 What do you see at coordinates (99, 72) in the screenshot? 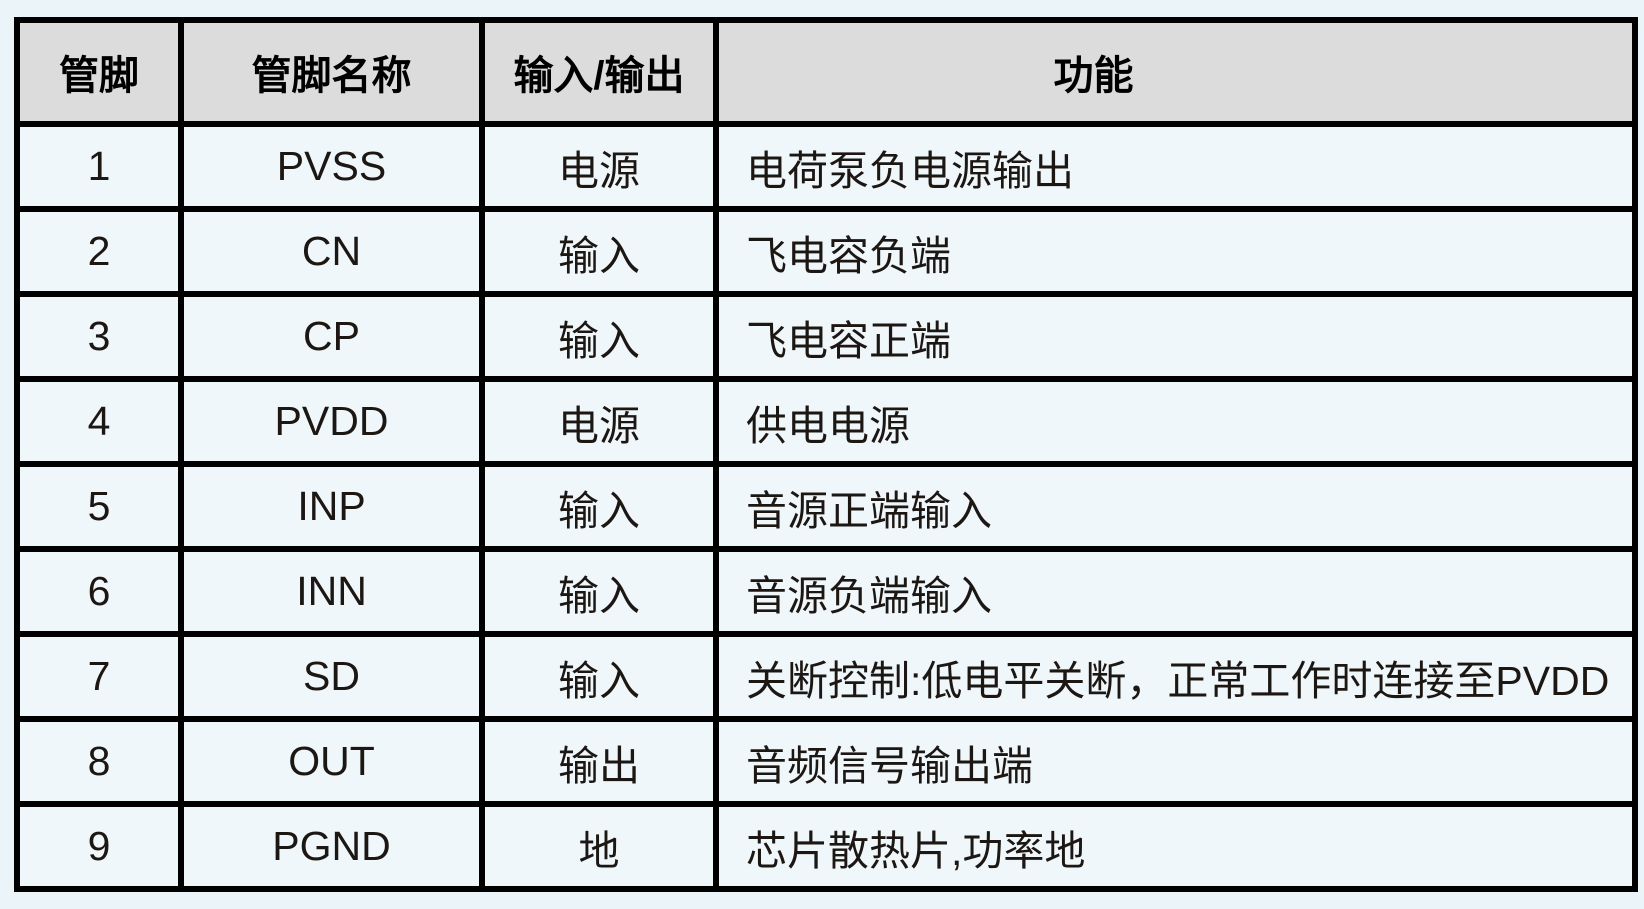
I see `column-header-pin: 管脚` at bounding box center [99, 72].